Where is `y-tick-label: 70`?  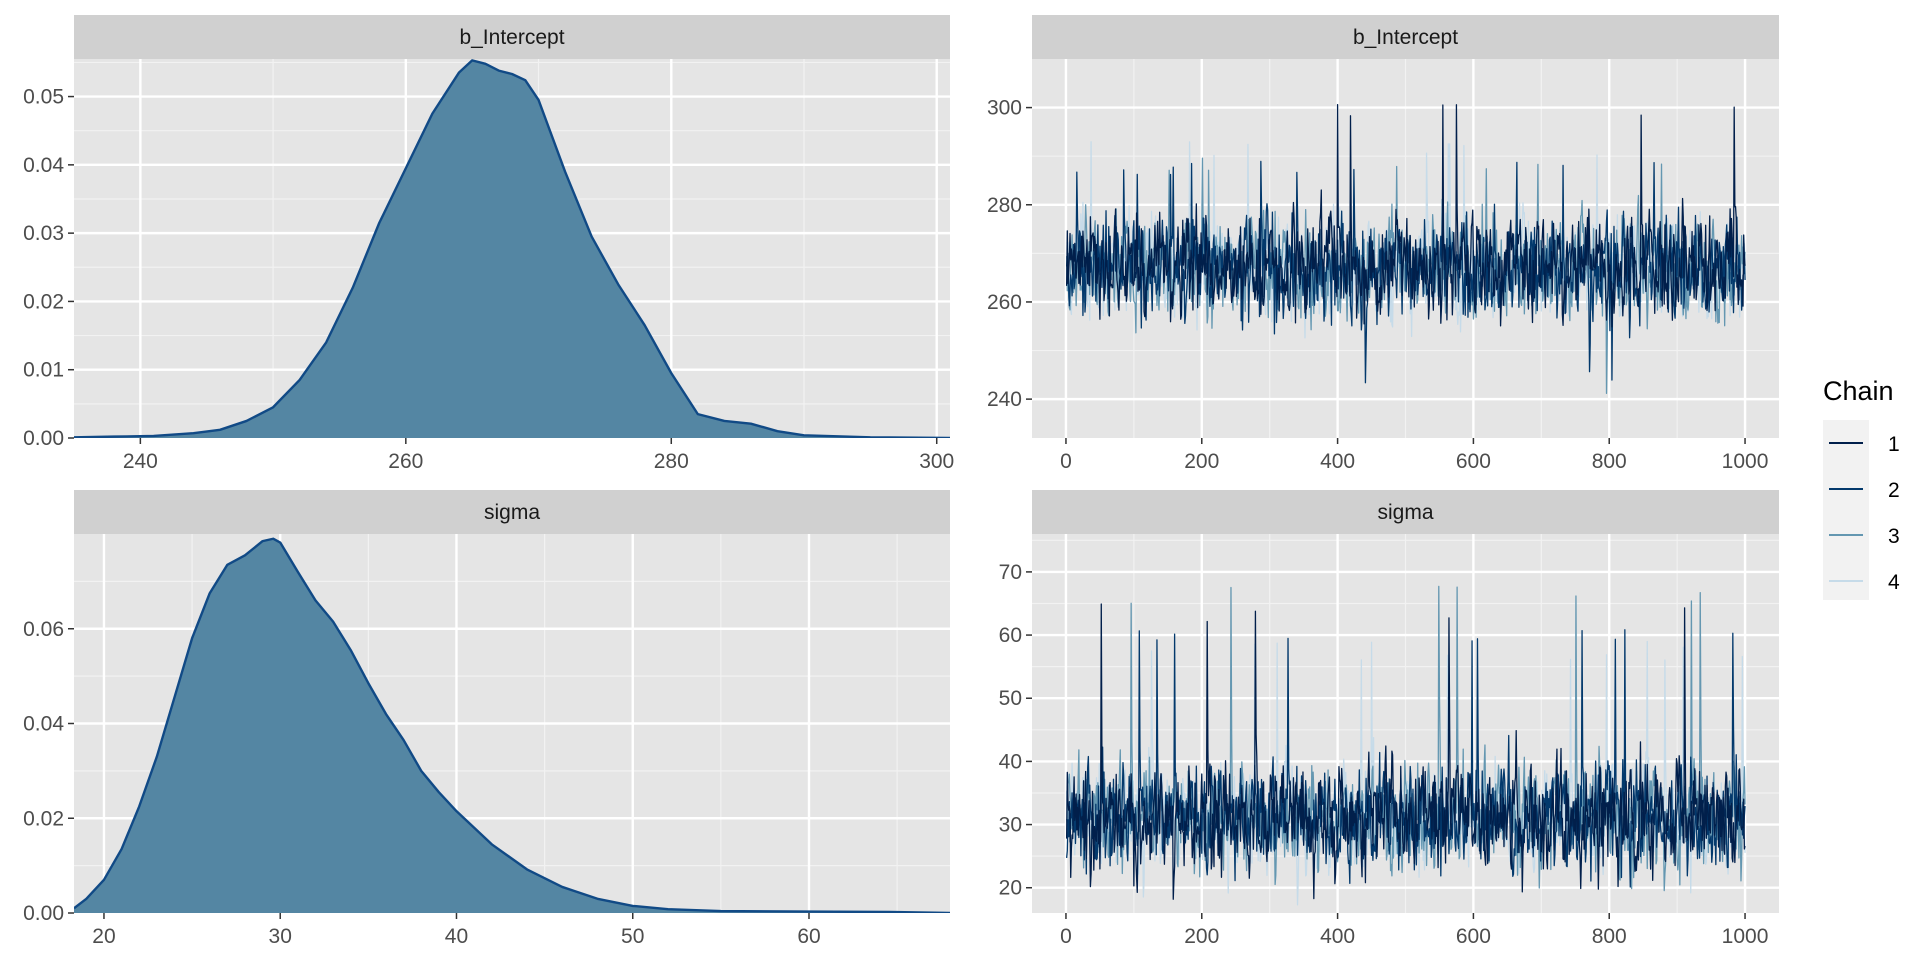 y-tick-label: 70 is located at coordinates (1010, 572).